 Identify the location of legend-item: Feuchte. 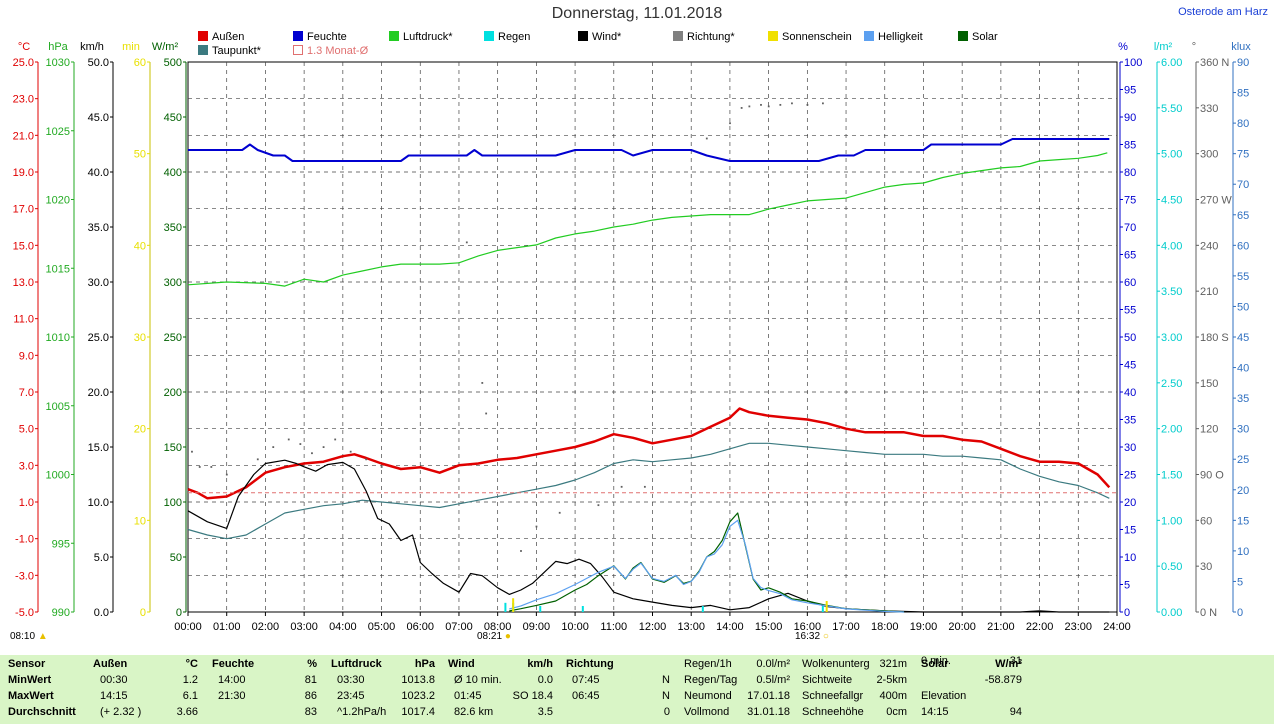
(320, 37).